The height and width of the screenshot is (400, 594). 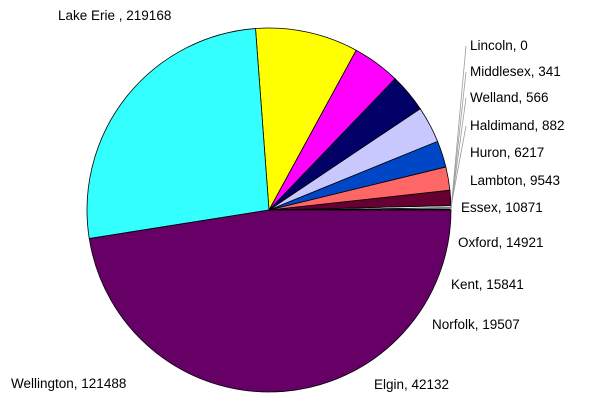 I want to click on data-label-huron: Huron, 6217, so click(x=507, y=152).